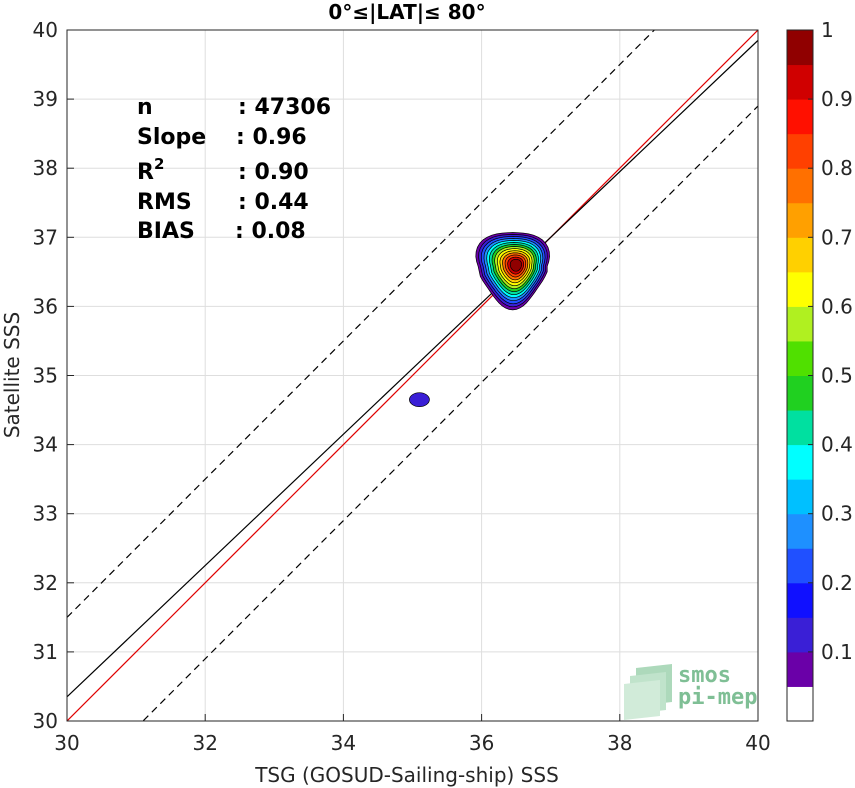  Describe the element at coordinates (45, 237) in the screenshot. I see `y-tick-label: 37` at that location.